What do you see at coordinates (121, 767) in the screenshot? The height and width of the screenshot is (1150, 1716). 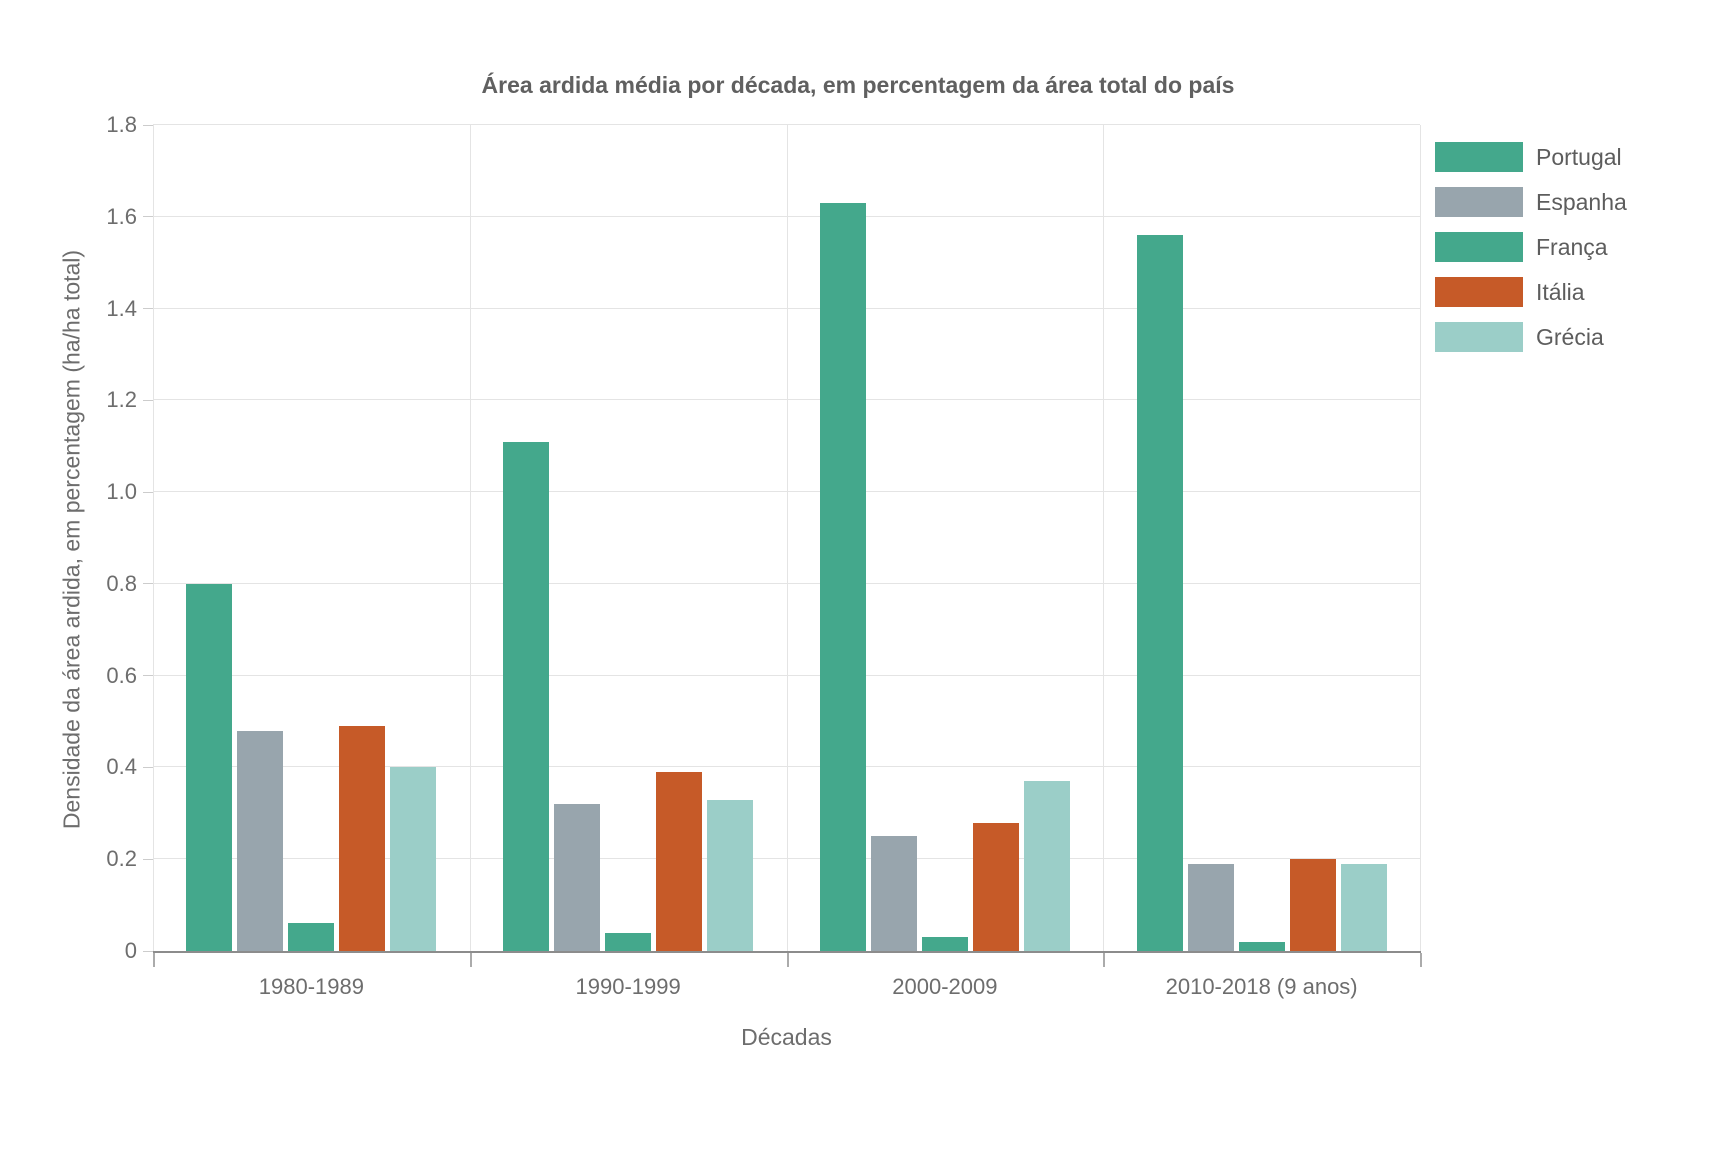 I see `y-tick-label: 0.4` at bounding box center [121, 767].